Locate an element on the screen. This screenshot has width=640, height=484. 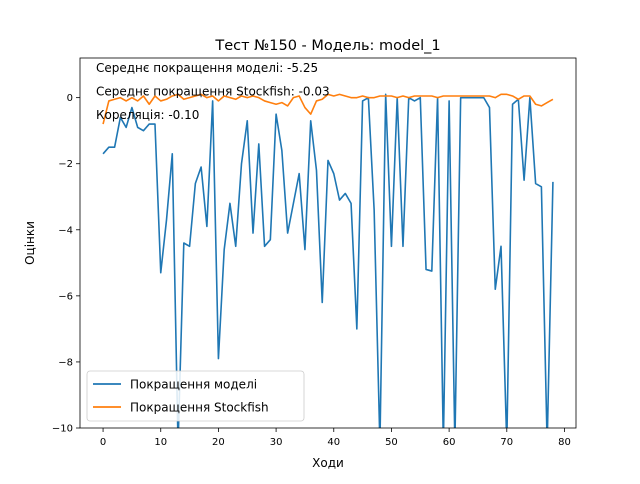
chart-title: Тест №150 - Модель: model_1 is located at coordinates (327, 46).